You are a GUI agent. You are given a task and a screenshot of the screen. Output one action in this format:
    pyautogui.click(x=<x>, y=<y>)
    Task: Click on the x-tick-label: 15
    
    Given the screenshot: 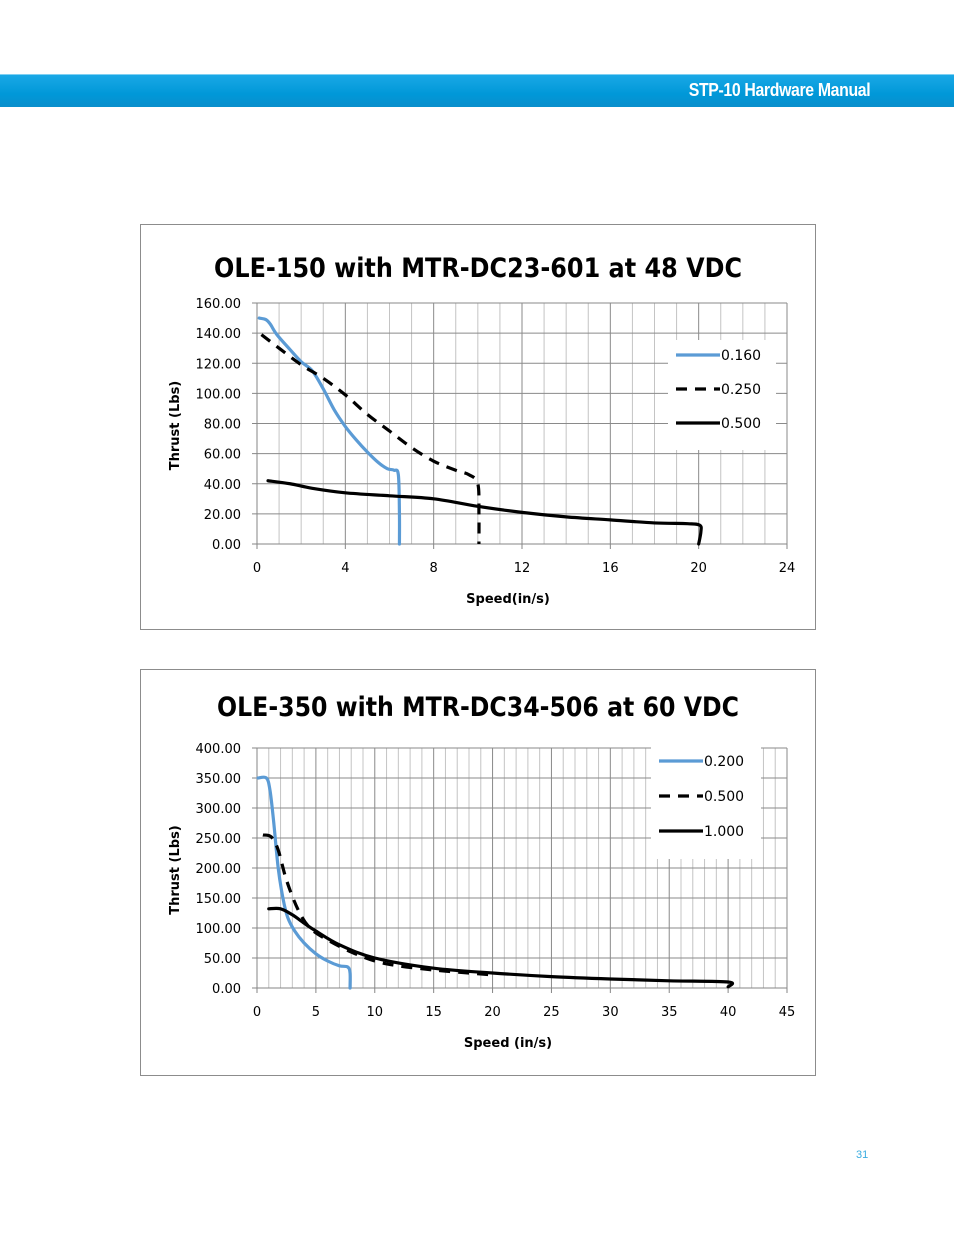 What is the action you would take?
    pyautogui.click(x=433, y=1012)
    